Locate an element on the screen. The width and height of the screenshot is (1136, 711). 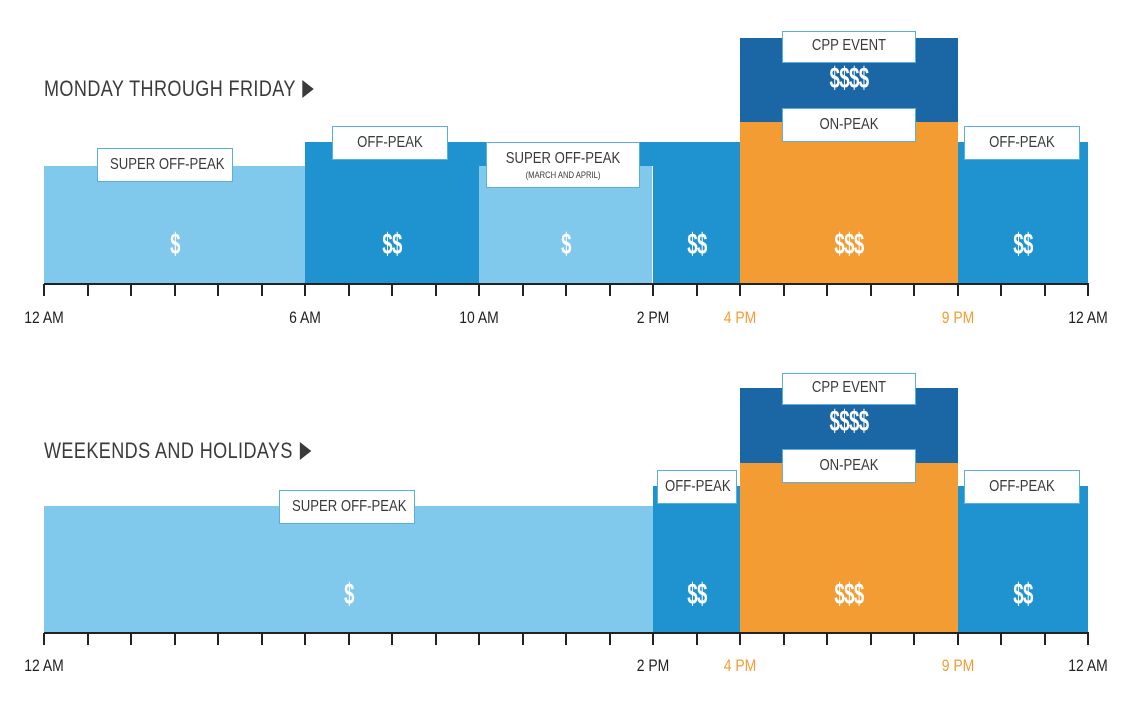
cpp-event-label-text: CPP EVENT is located at coordinates (848, 387).